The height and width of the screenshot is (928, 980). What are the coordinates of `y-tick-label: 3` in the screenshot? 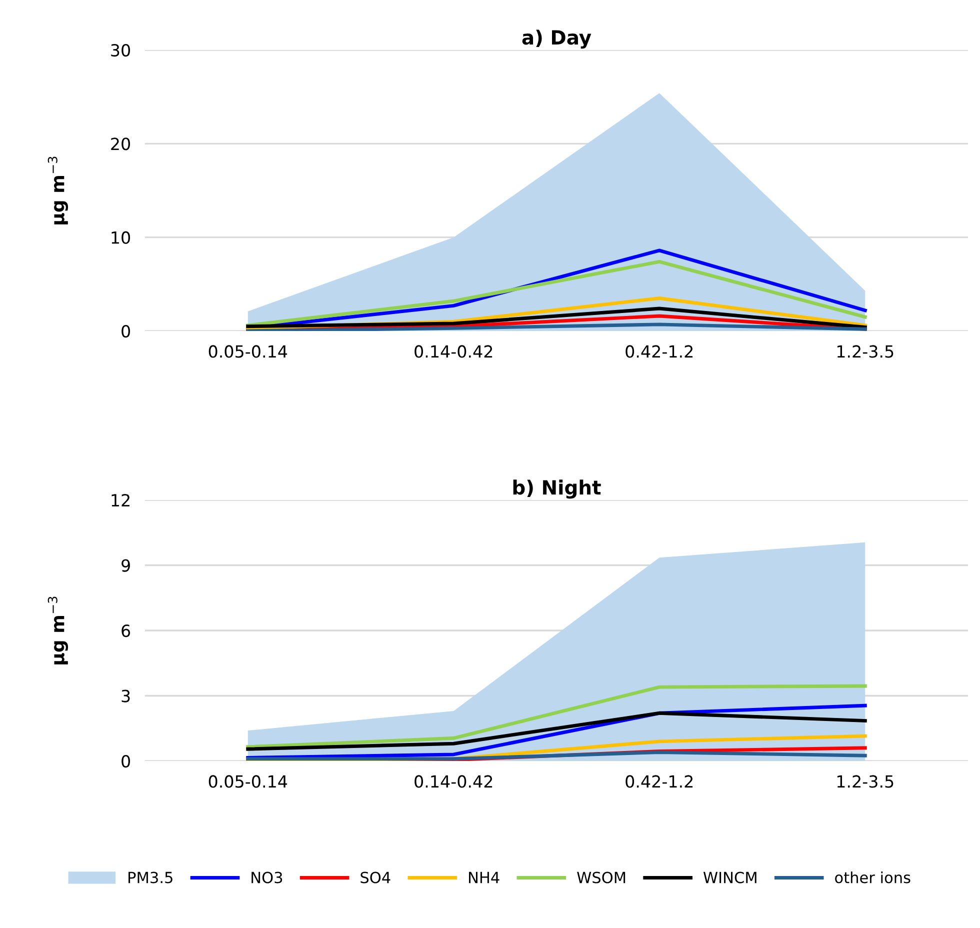 It's located at (126, 696).